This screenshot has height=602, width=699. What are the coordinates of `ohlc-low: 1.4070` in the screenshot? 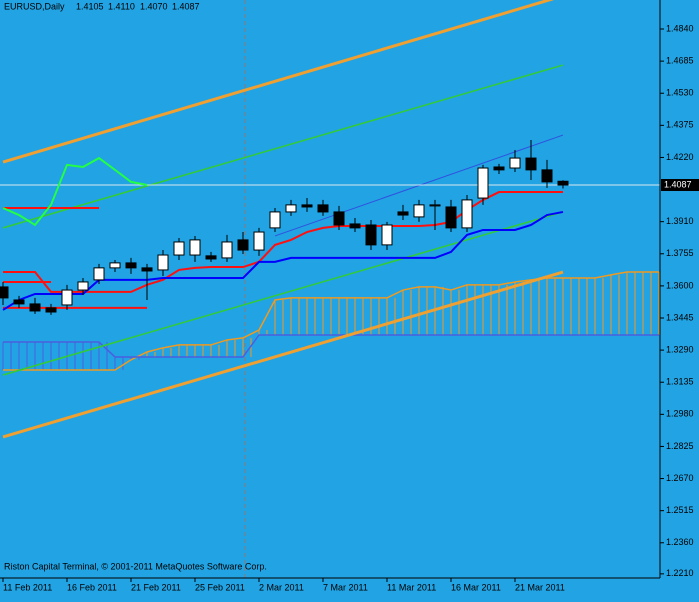 It's located at (154, 6).